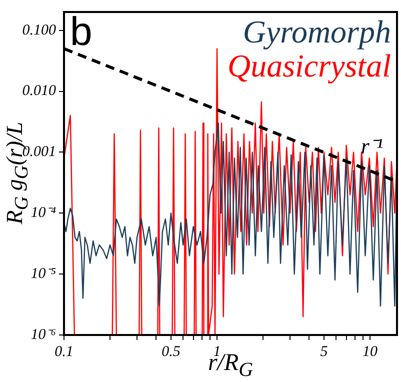 This screenshot has height=382, width=401. I want to click on x-tick-label: 10, so click(370, 352).